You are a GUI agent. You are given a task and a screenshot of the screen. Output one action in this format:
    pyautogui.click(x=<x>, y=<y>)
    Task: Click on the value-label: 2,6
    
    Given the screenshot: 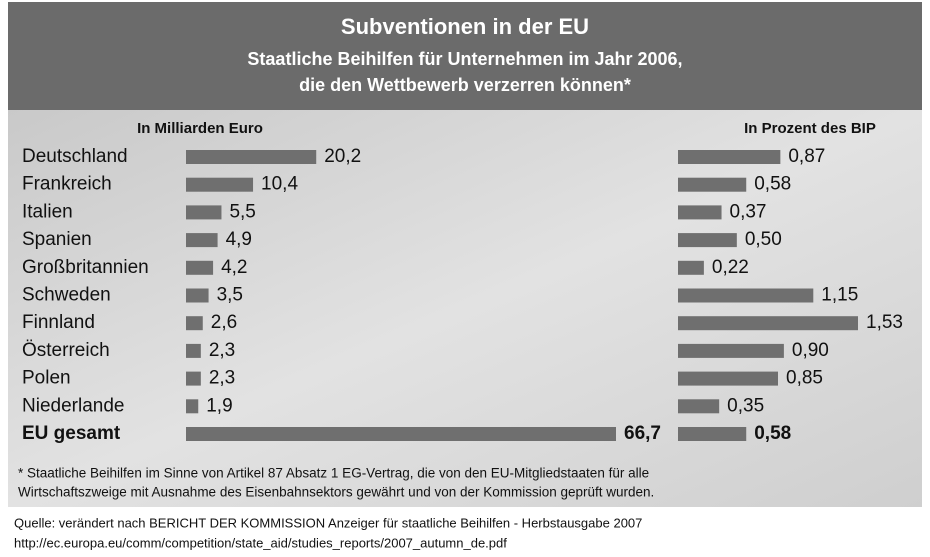 What is the action you would take?
    pyautogui.click(x=224, y=322)
    